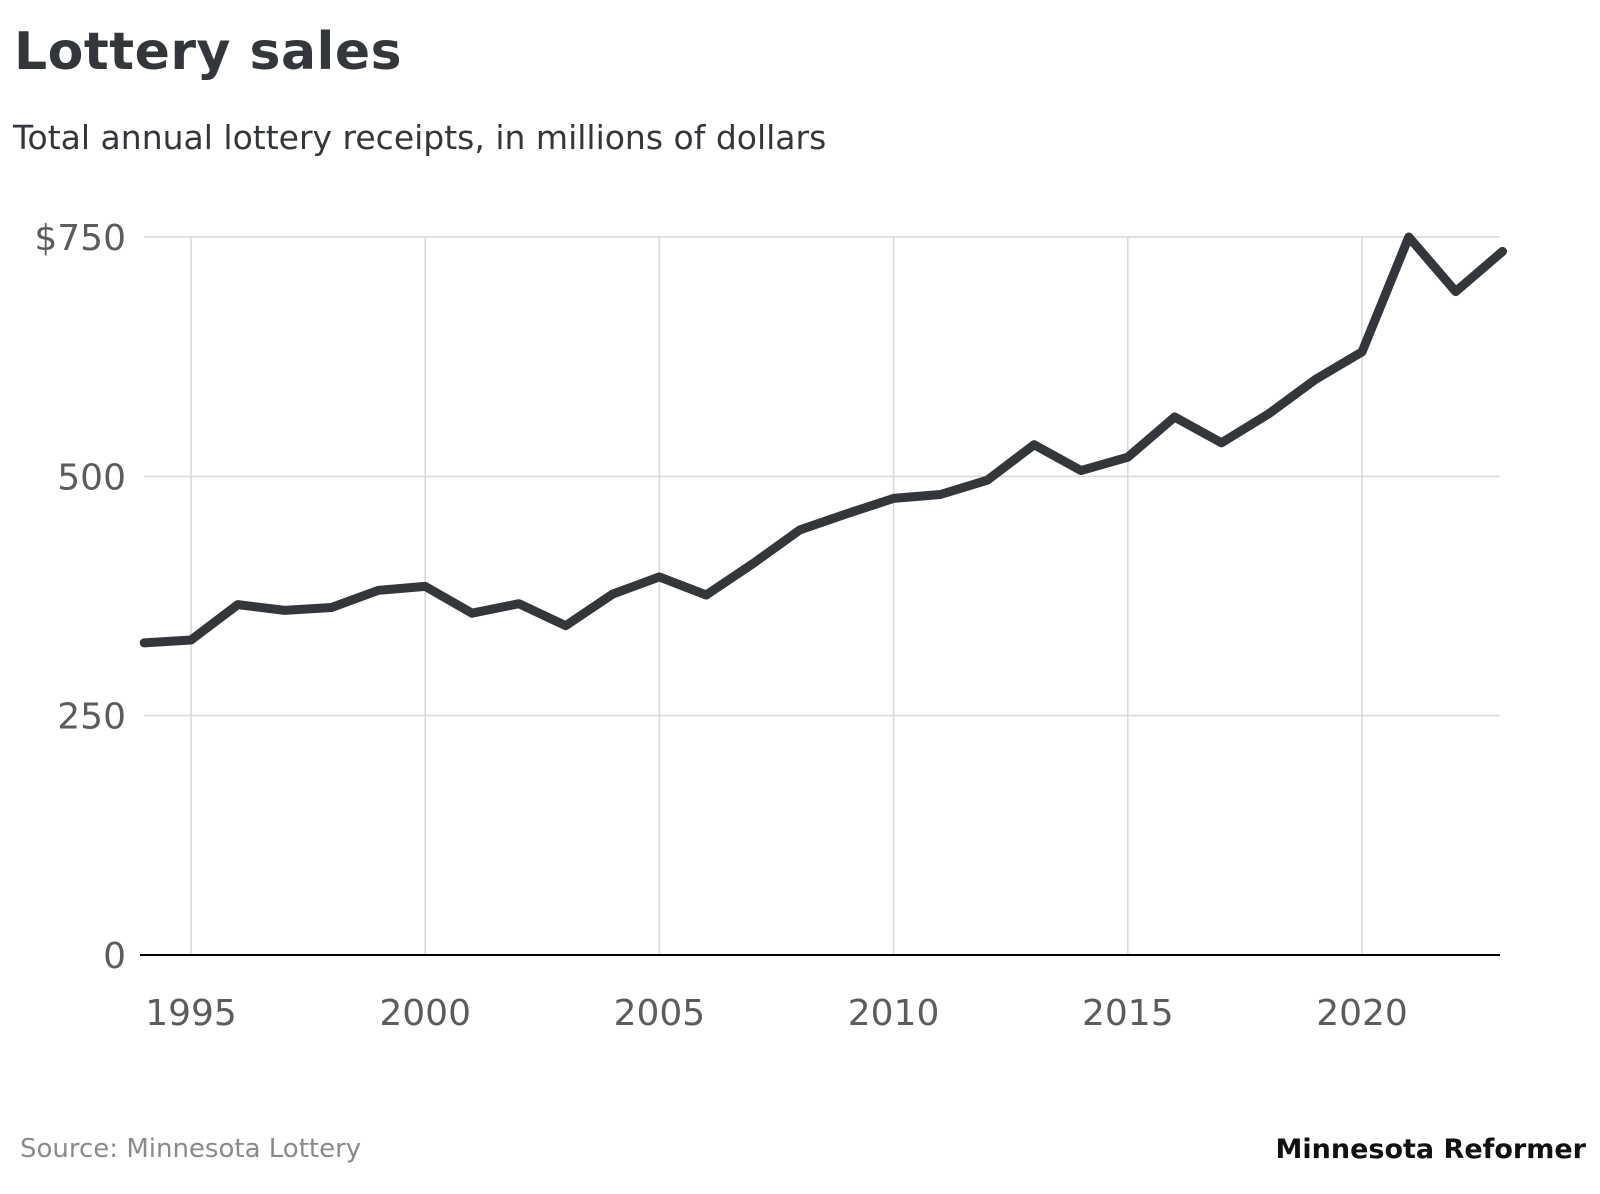  What do you see at coordinates (1362, 1013) in the screenshot?
I see `x-tick-label: 2020` at bounding box center [1362, 1013].